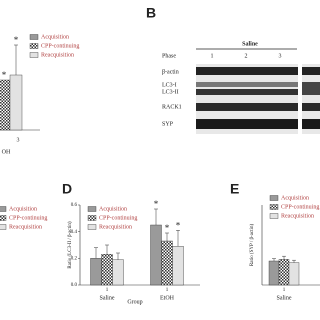 This screenshot has width=320, height=320. Describe the element at coordinates (212, 56) in the screenshot. I see `phase-number: 1` at that location.